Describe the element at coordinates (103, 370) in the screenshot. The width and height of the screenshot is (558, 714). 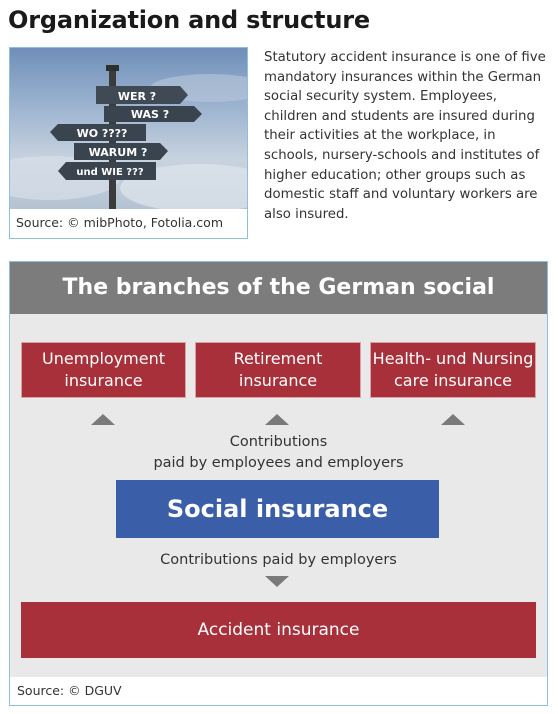
I see `branch-unemployment: Unemployment insurance` at that location.